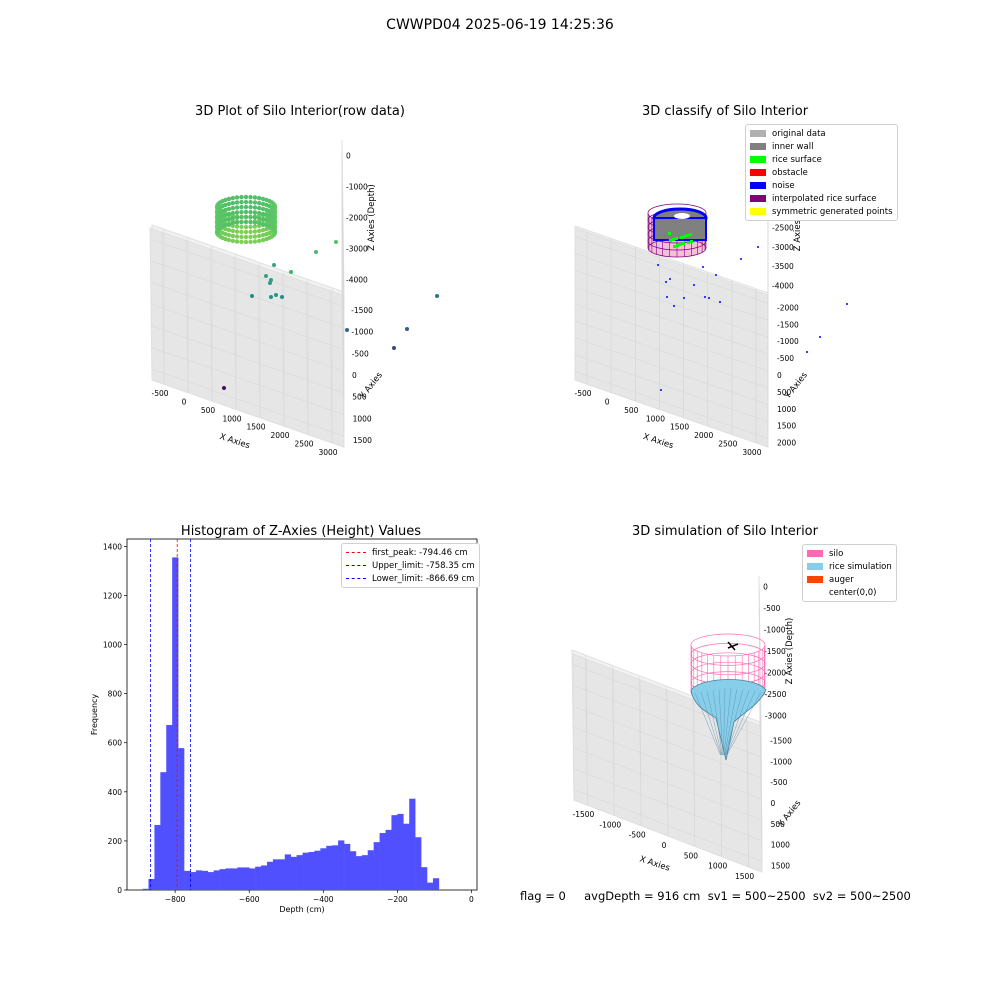 This screenshot has width=1000, height=1000. I want to click on cls-y-tick: -2000, so click(788, 307).